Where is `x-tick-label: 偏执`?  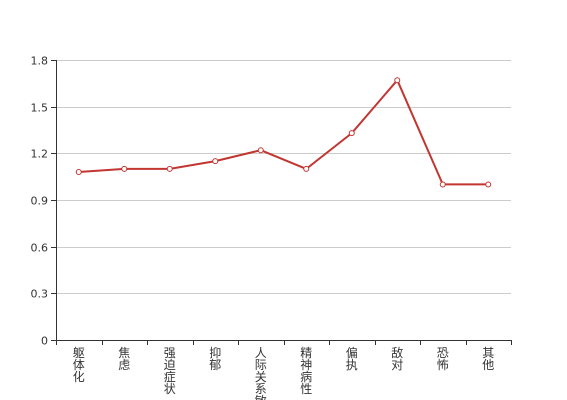 x-tick-label: 偏执 is located at coordinates (352, 358).